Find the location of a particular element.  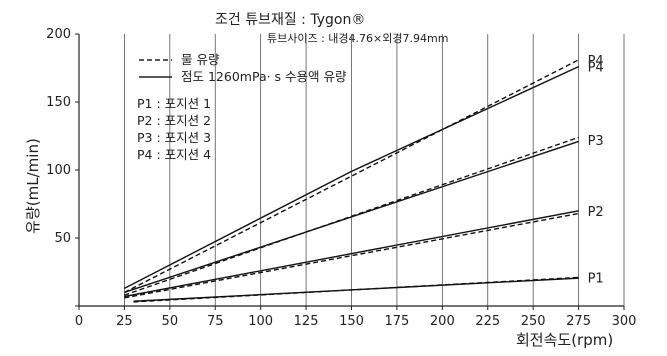

x-tick-label: 125 is located at coordinates (306, 321).